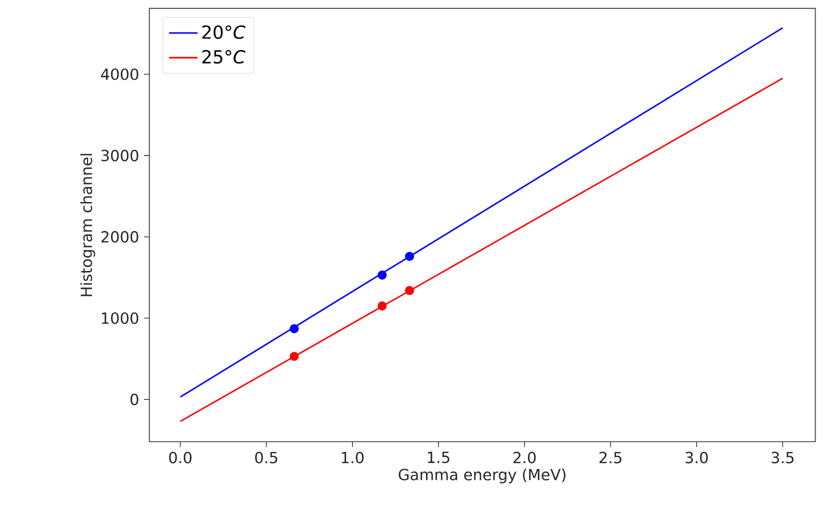 The height and width of the screenshot is (520, 823). Describe the element at coordinates (224, 32) in the screenshot. I see `legend-label: 20°C` at that location.